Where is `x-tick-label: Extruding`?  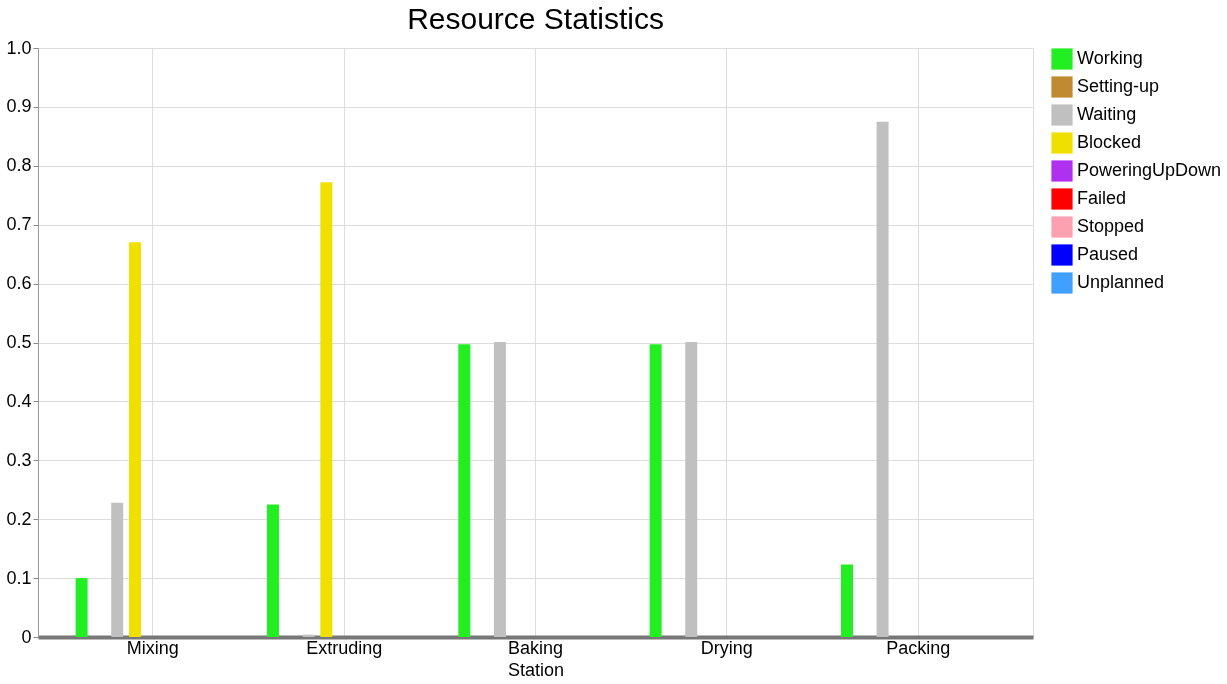
x-tick-label: Extruding is located at coordinates (344, 647).